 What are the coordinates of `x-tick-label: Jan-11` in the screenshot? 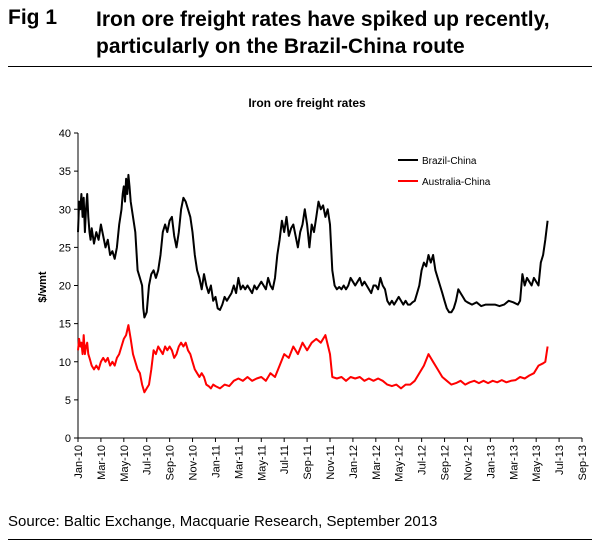 It's located at (216, 461).